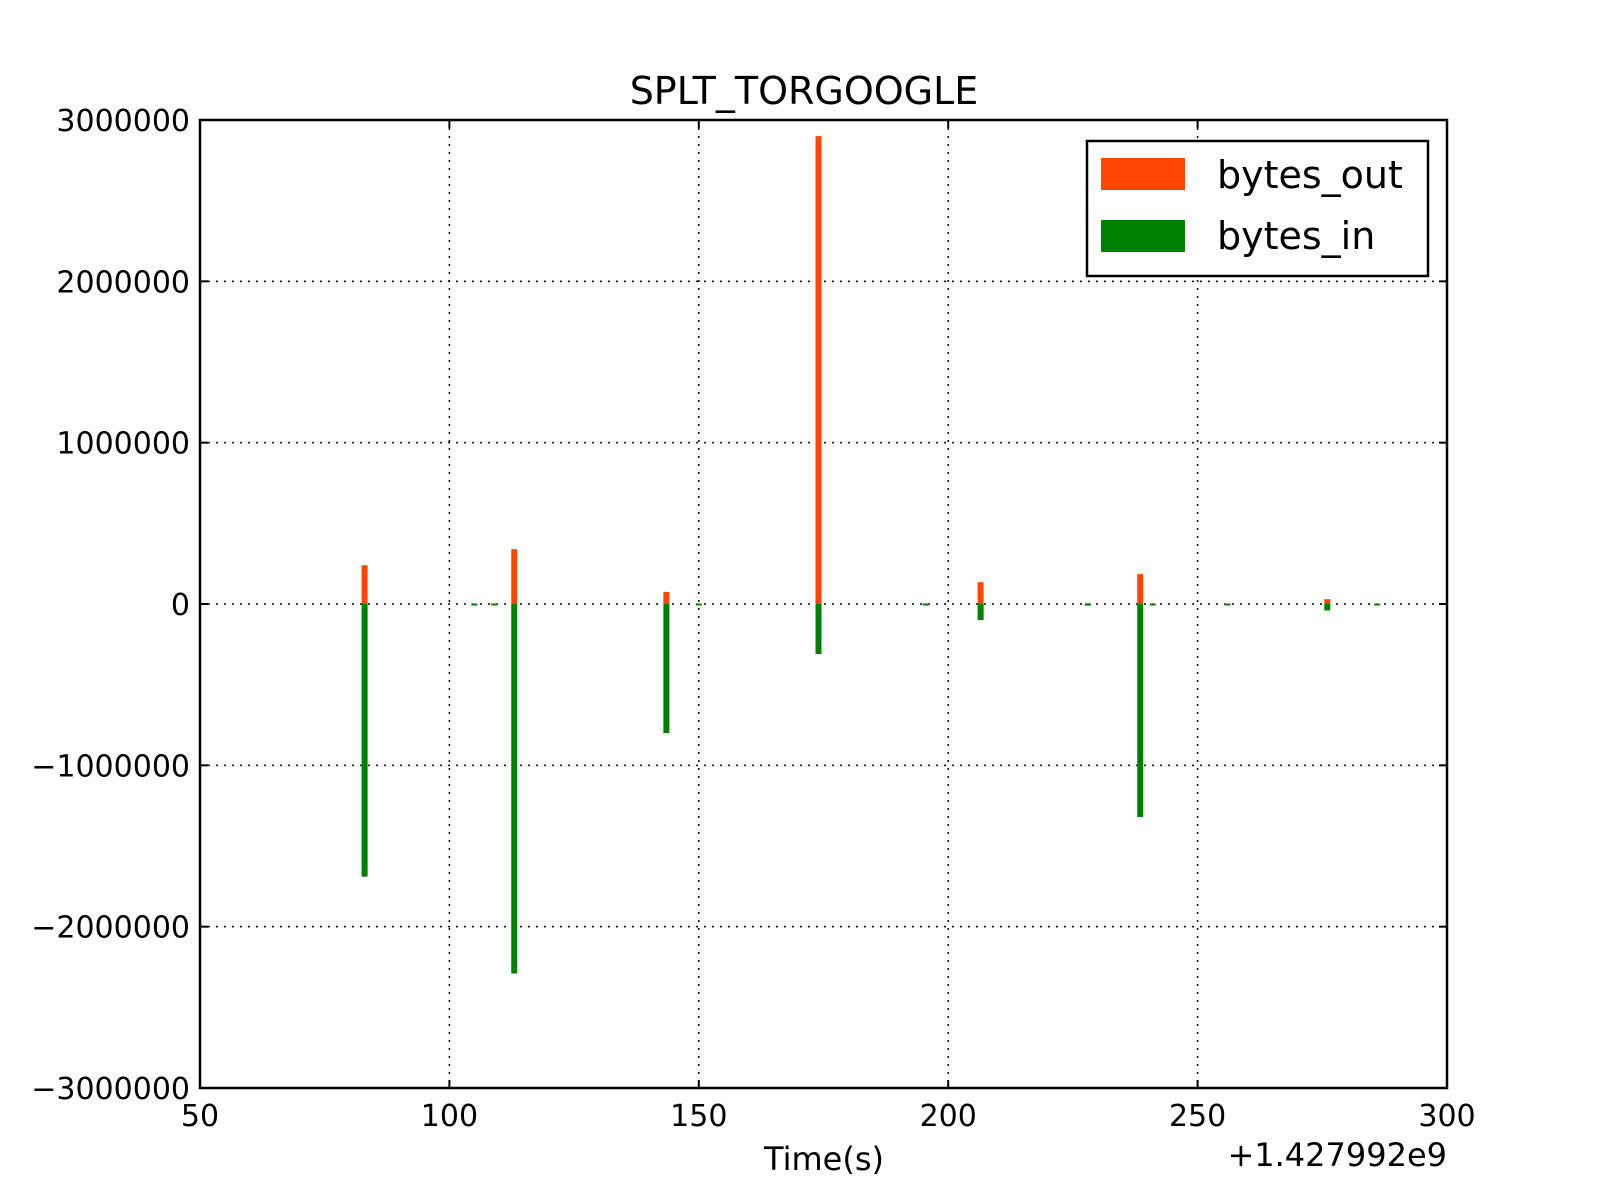  I want to click on y-tick-label: 3000000, so click(123, 121).